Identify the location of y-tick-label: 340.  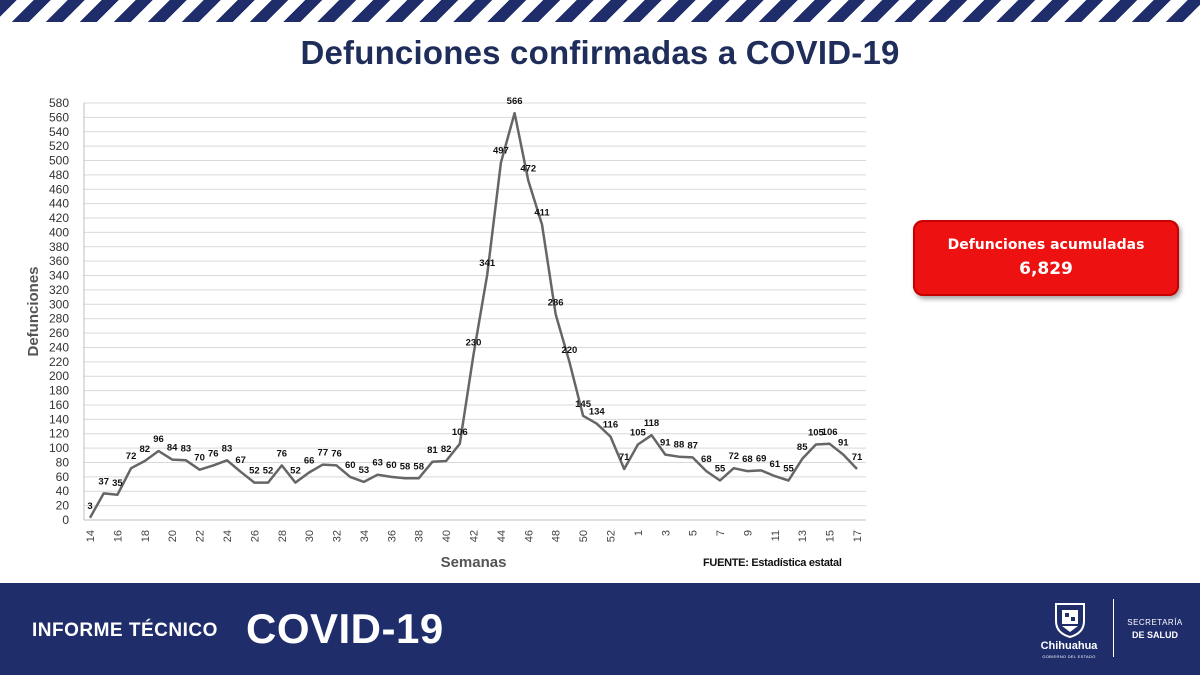
(59, 276).